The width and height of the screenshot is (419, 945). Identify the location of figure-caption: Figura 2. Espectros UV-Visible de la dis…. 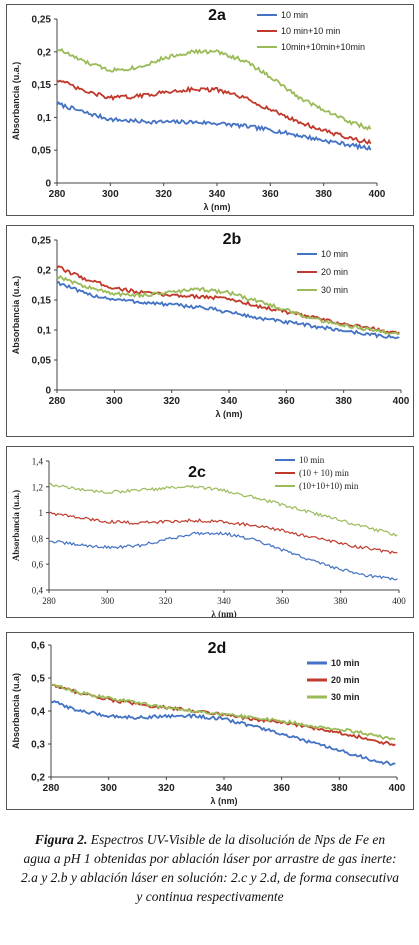
(210, 868).